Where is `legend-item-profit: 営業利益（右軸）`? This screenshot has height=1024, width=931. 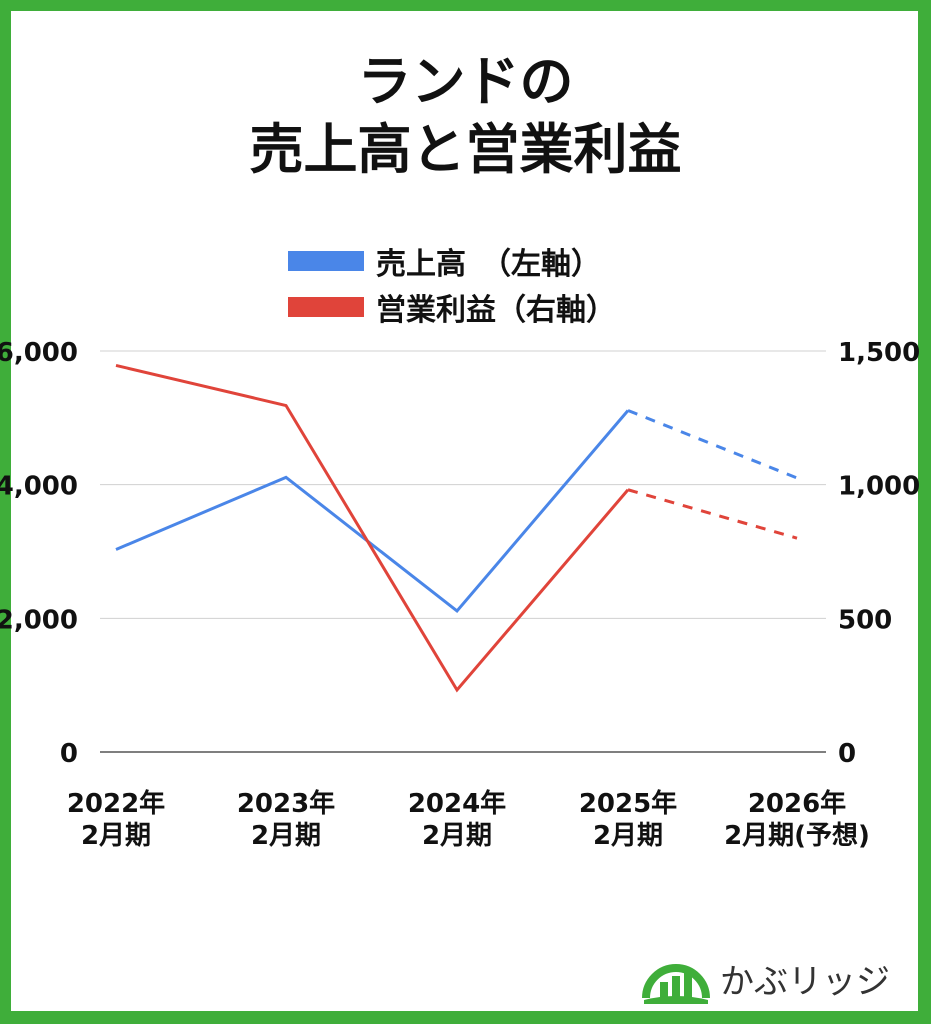 legend-item-profit: 営業利益（右軸） is located at coordinates (452, 307).